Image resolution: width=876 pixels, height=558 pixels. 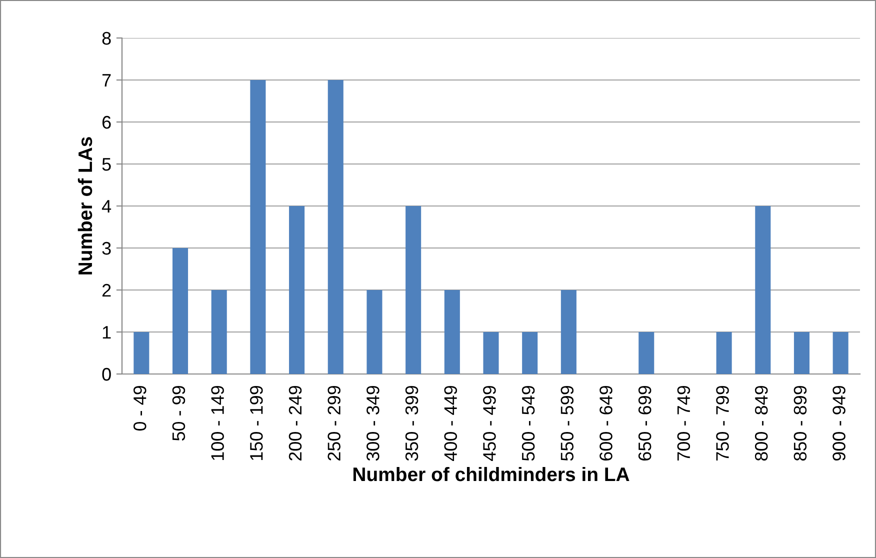 I want to click on x-tick-label: 150 - 199, so click(x=256, y=423).